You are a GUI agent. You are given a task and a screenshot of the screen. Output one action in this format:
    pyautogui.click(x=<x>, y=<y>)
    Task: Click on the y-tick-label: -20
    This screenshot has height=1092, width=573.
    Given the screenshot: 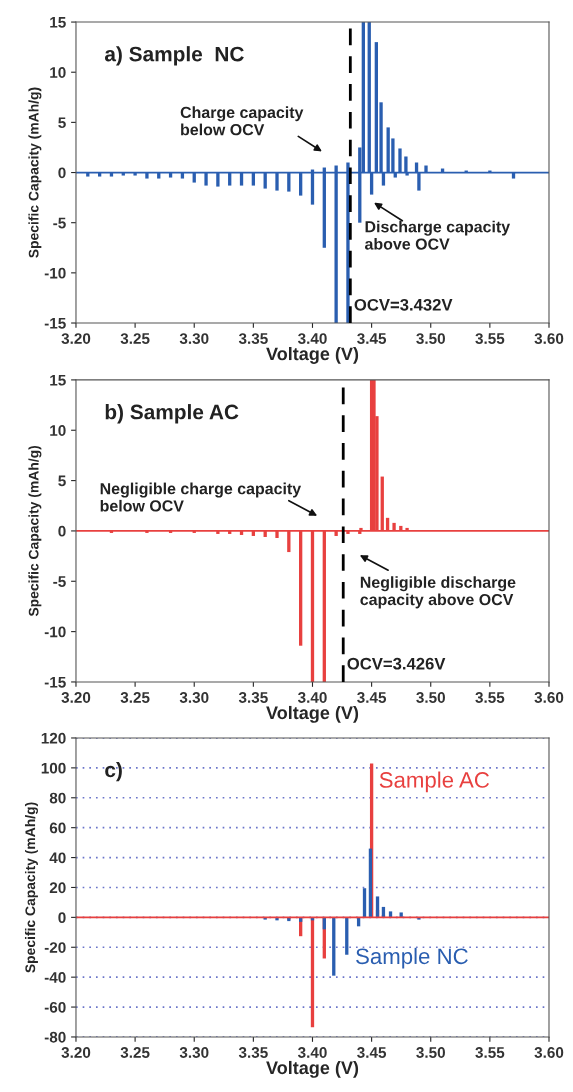 What is the action you would take?
    pyautogui.click(x=55, y=947)
    